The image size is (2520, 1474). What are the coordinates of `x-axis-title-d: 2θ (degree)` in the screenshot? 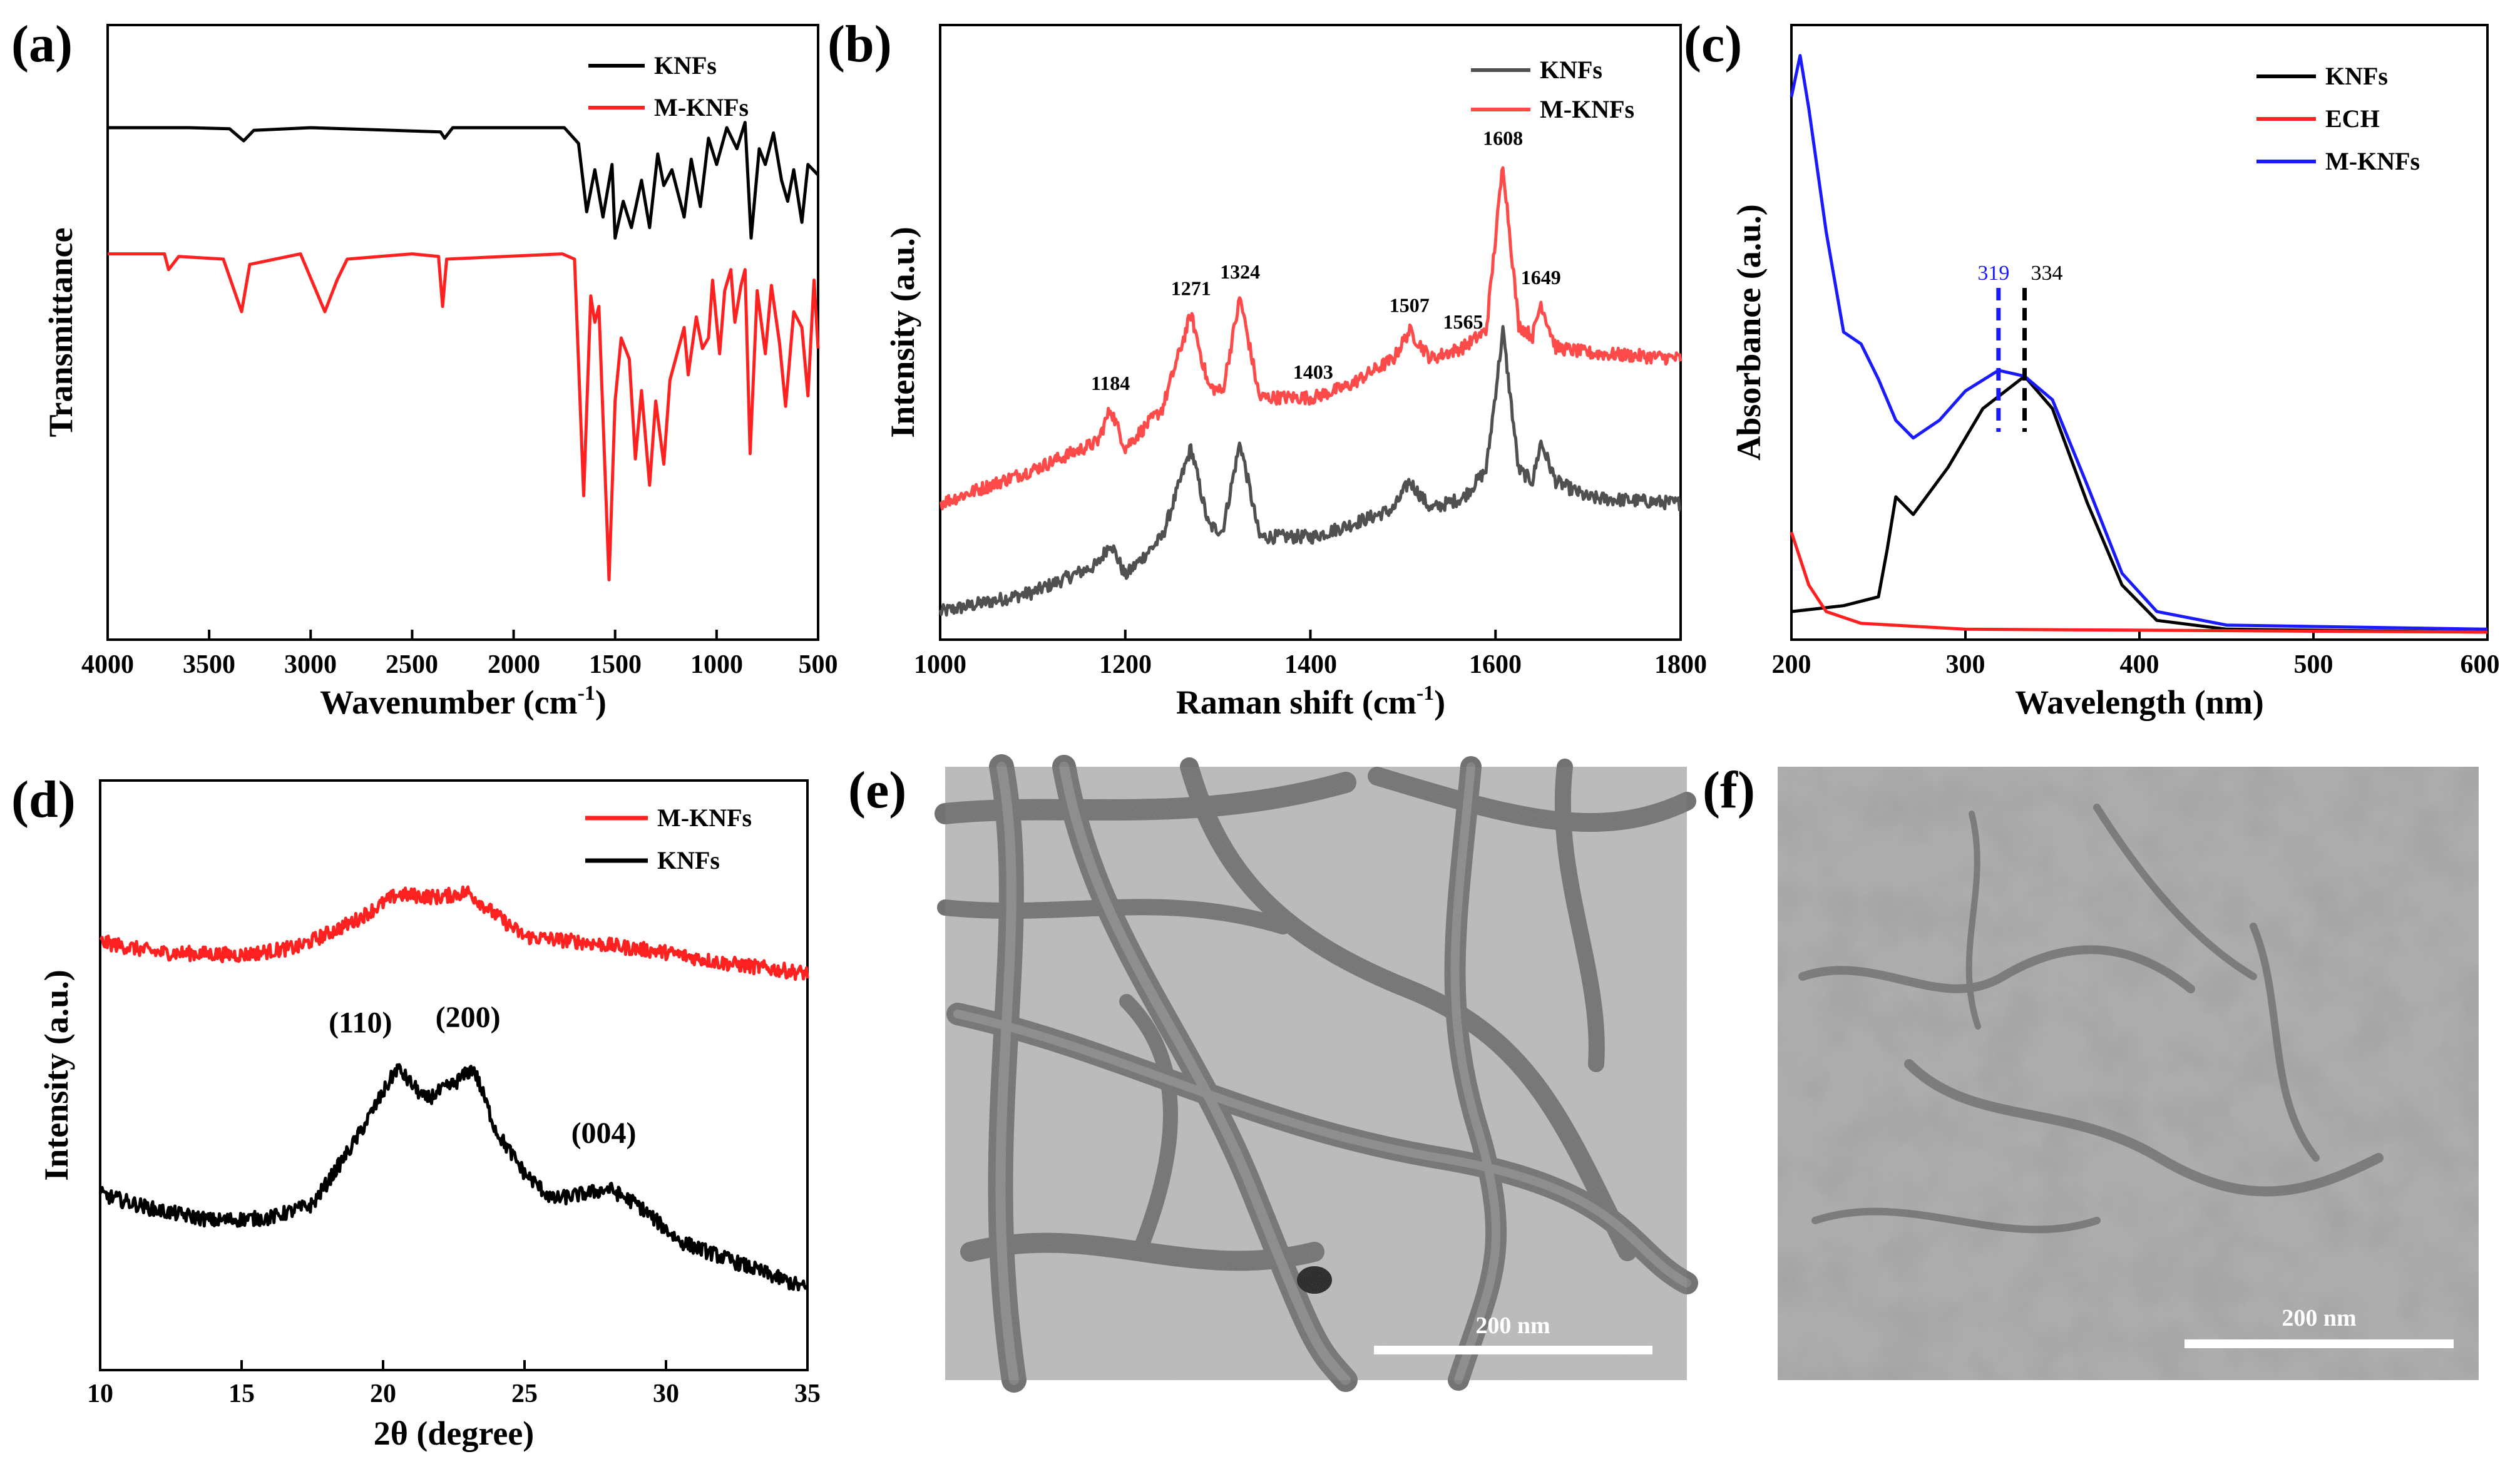 It's located at (454, 1433).